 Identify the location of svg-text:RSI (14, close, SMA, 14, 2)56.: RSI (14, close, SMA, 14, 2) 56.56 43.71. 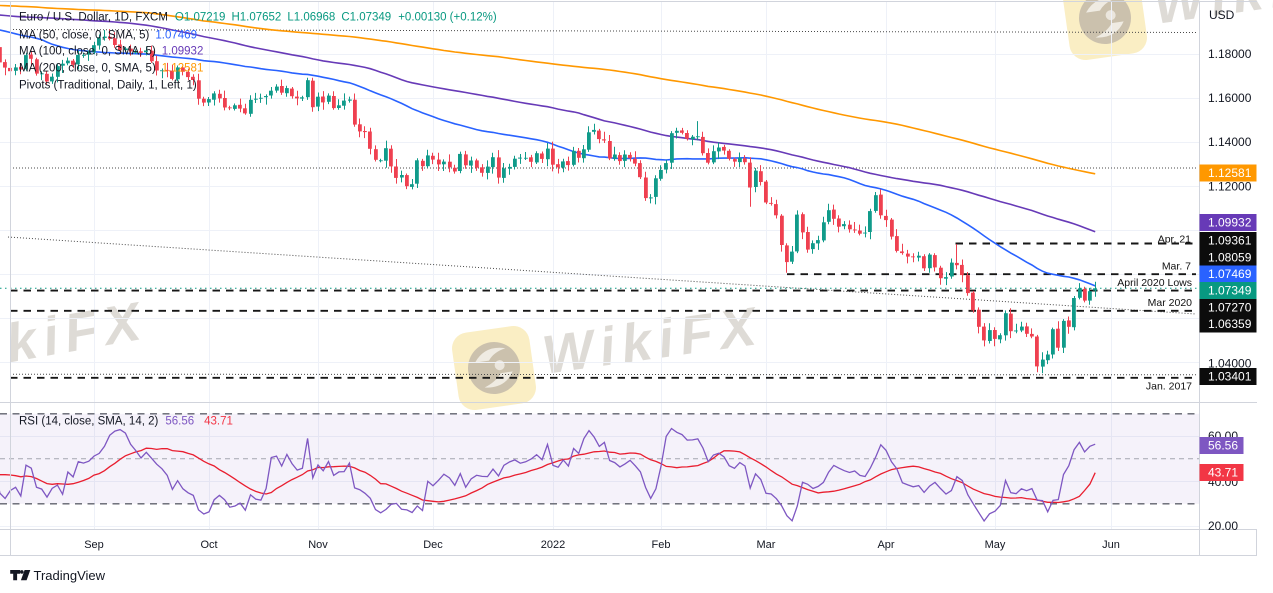
(126, 422).